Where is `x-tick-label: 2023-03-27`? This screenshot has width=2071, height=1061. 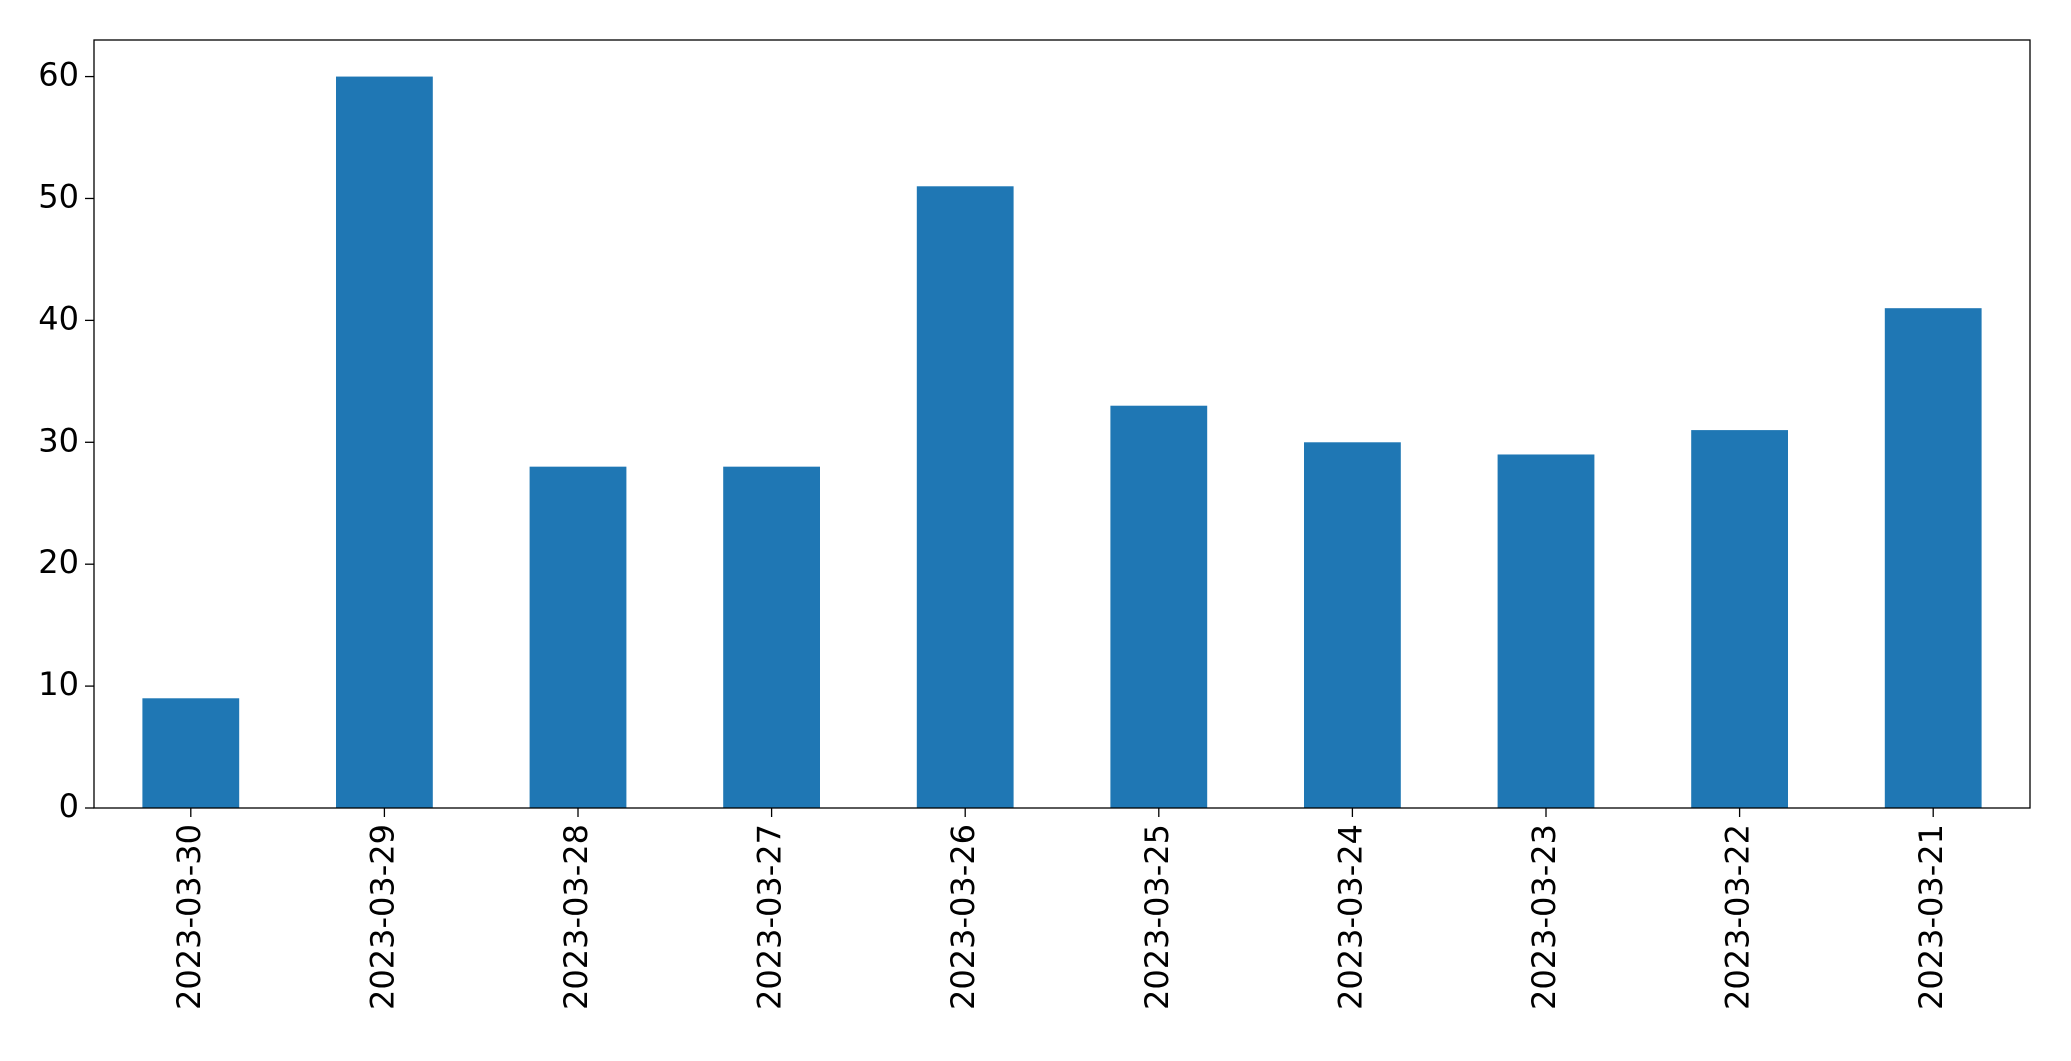 x-tick-label: 2023-03-27 is located at coordinates (770, 917).